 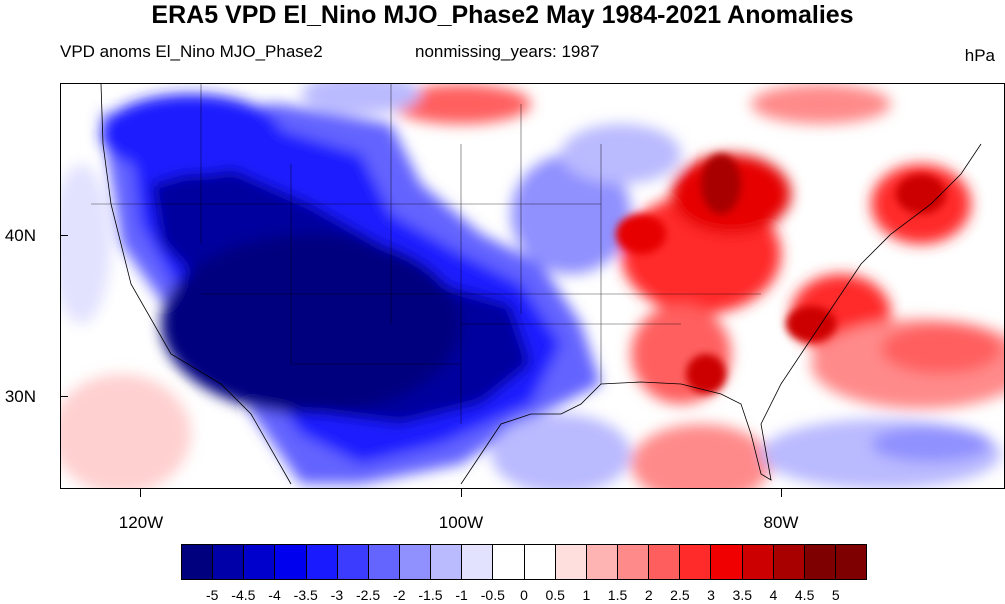 I want to click on colorbar-label: 0, so click(x=524, y=595).